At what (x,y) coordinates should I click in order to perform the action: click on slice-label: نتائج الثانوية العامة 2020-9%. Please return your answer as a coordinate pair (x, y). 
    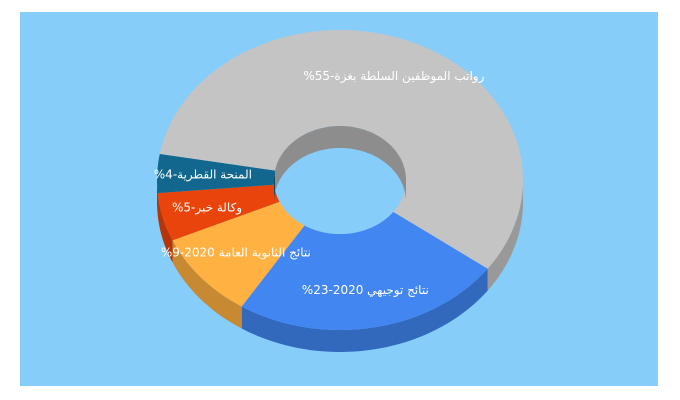
    Looking at the image, I should click on (236, 253).